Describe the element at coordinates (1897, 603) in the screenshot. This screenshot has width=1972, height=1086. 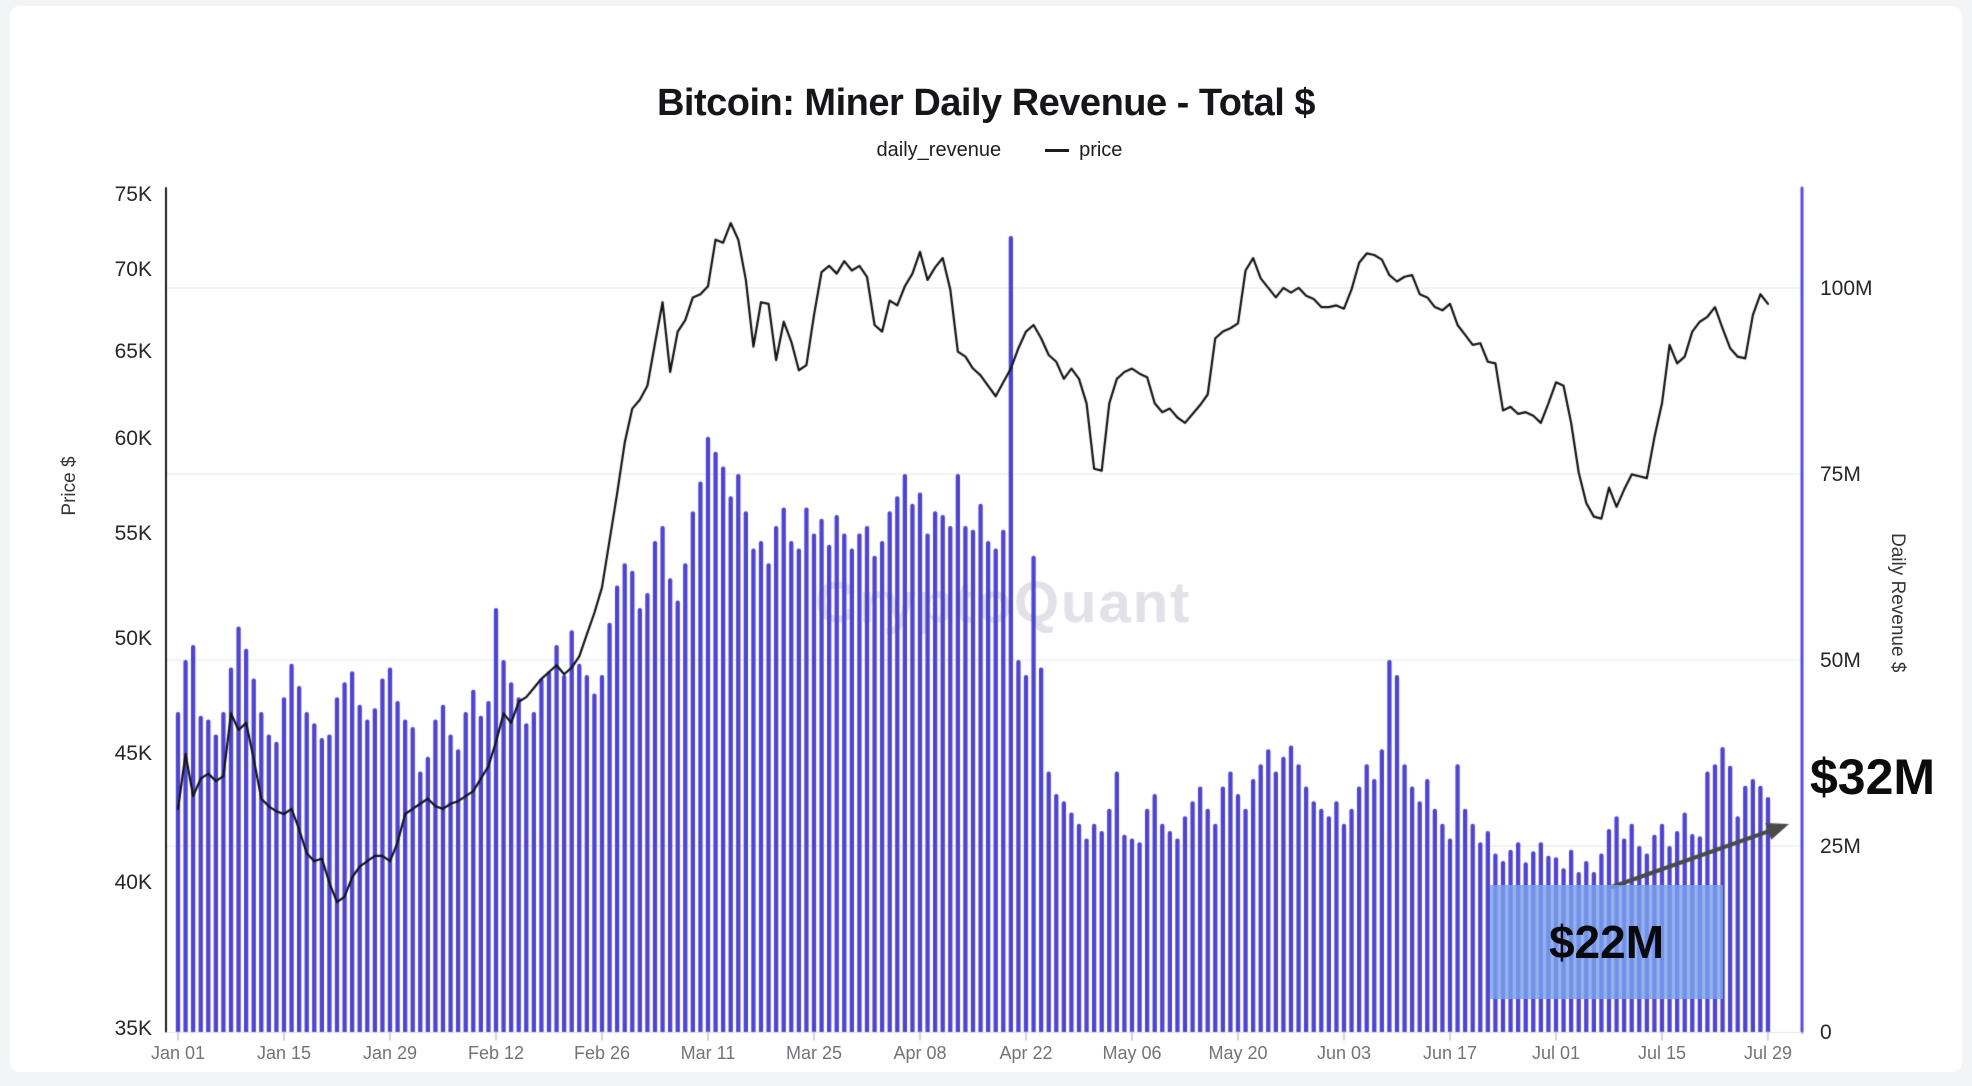
I see `right-axis-title: Daily Revenue $` at that location.